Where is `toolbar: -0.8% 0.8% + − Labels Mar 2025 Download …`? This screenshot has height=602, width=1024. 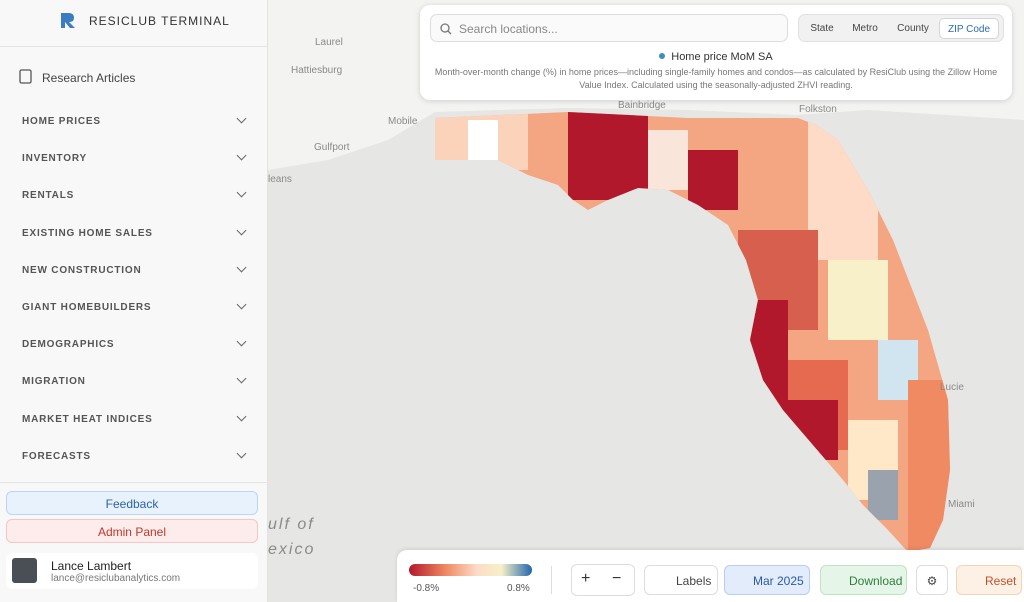 toolbar: -0.8% 0.8% + − Labels Mar 2025 Download … is located at coordinates (710, 576).